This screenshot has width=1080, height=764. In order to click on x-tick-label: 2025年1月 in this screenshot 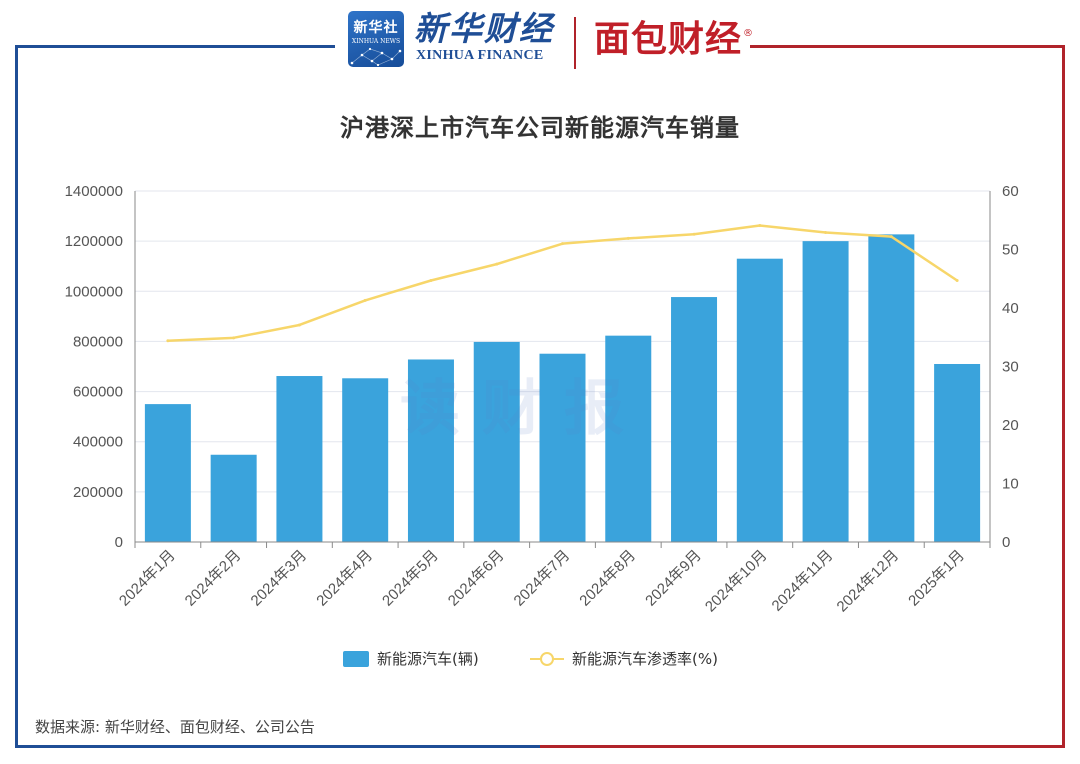, I will do `click(936, 578)`.